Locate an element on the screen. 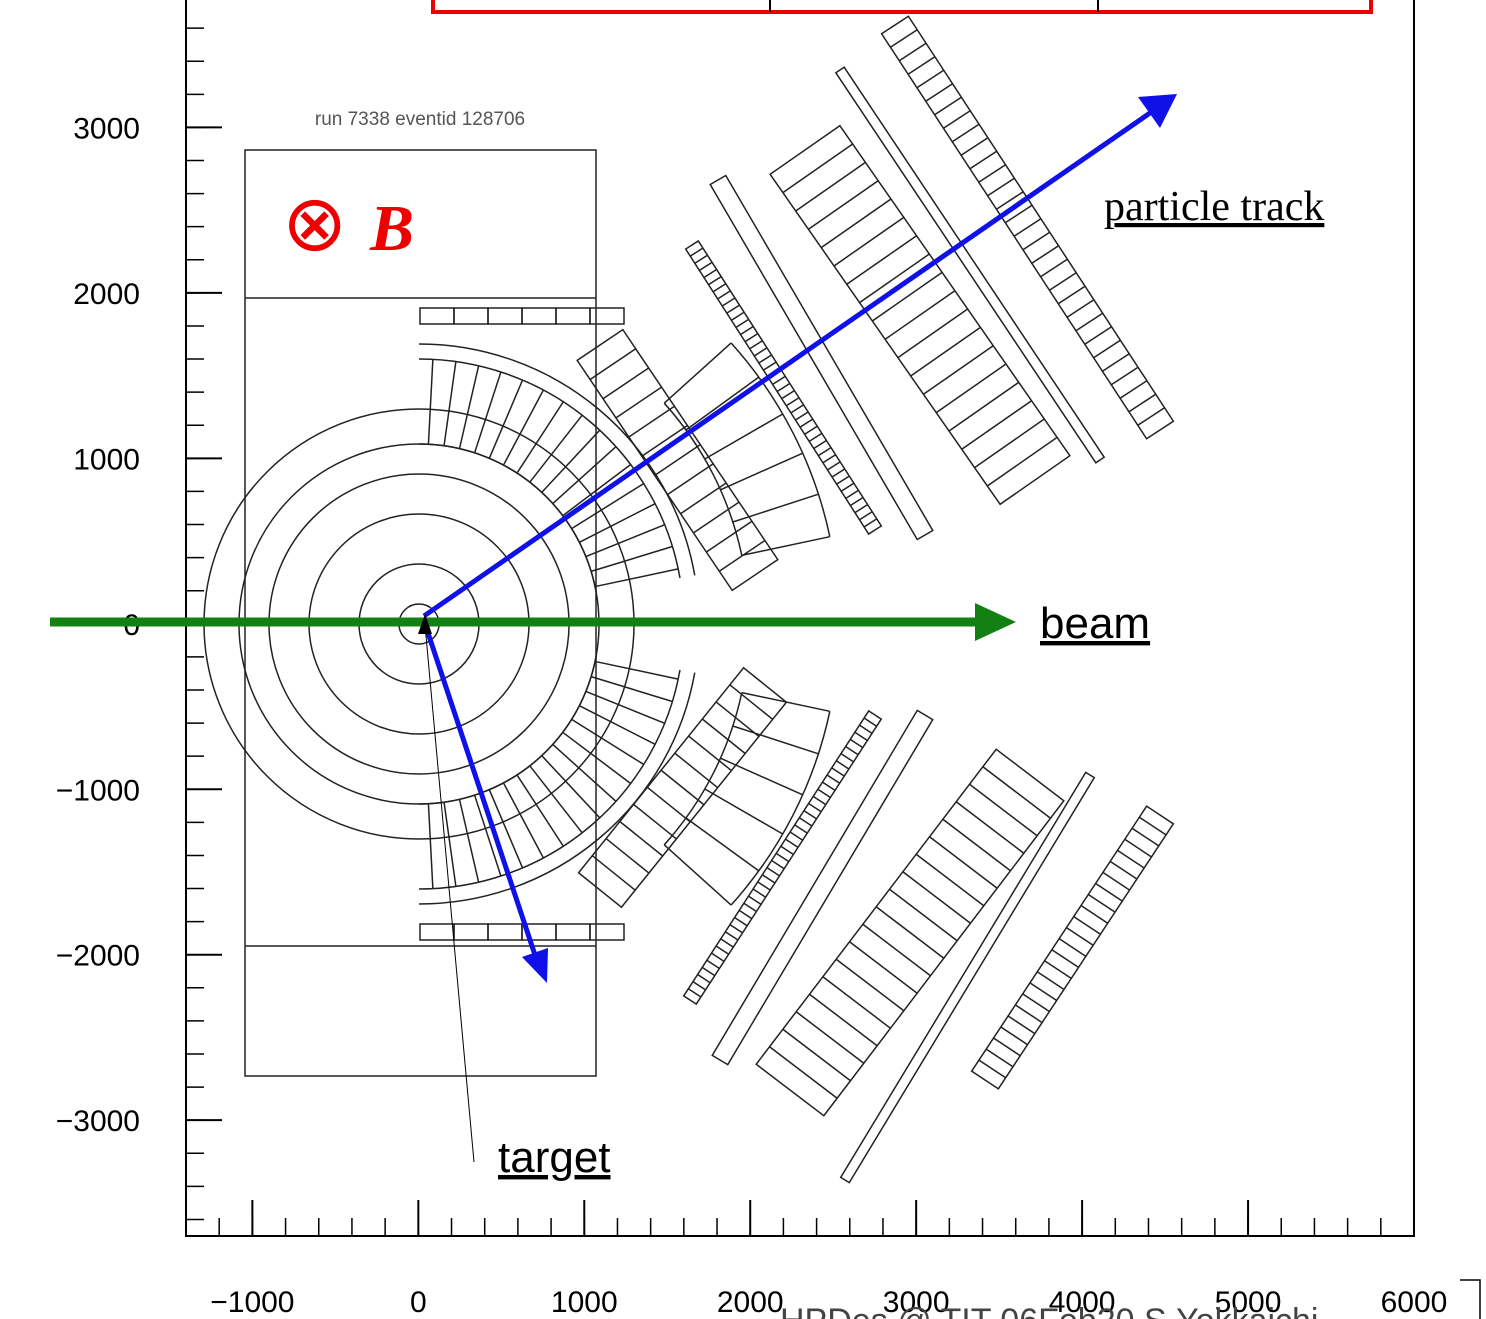  y-tick-label: −1000 is located at coordinates (98, 790).